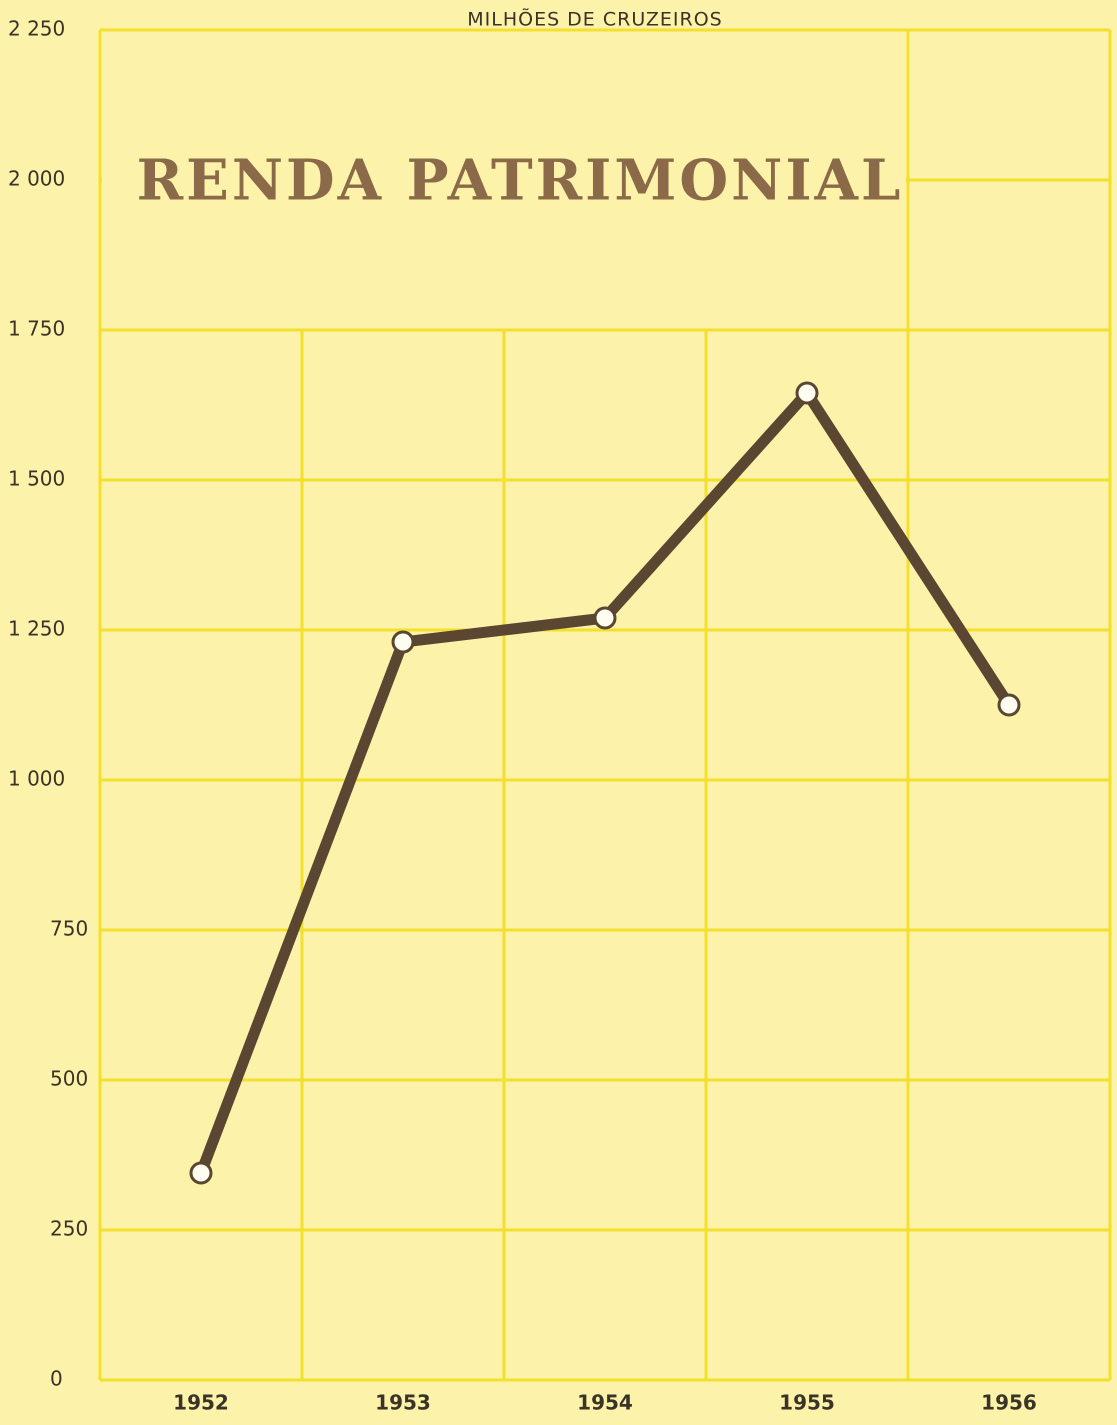 This screenshot has height=1425, width=1117. I want to click on y-tick-label: 1 750, so click(36, 329).